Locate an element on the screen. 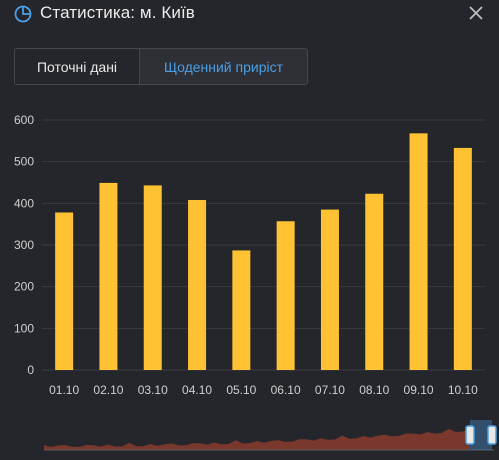 This screenshot has height=460, width=499. tab-current-data: Поточні дані is located at coordinates (77, 66).